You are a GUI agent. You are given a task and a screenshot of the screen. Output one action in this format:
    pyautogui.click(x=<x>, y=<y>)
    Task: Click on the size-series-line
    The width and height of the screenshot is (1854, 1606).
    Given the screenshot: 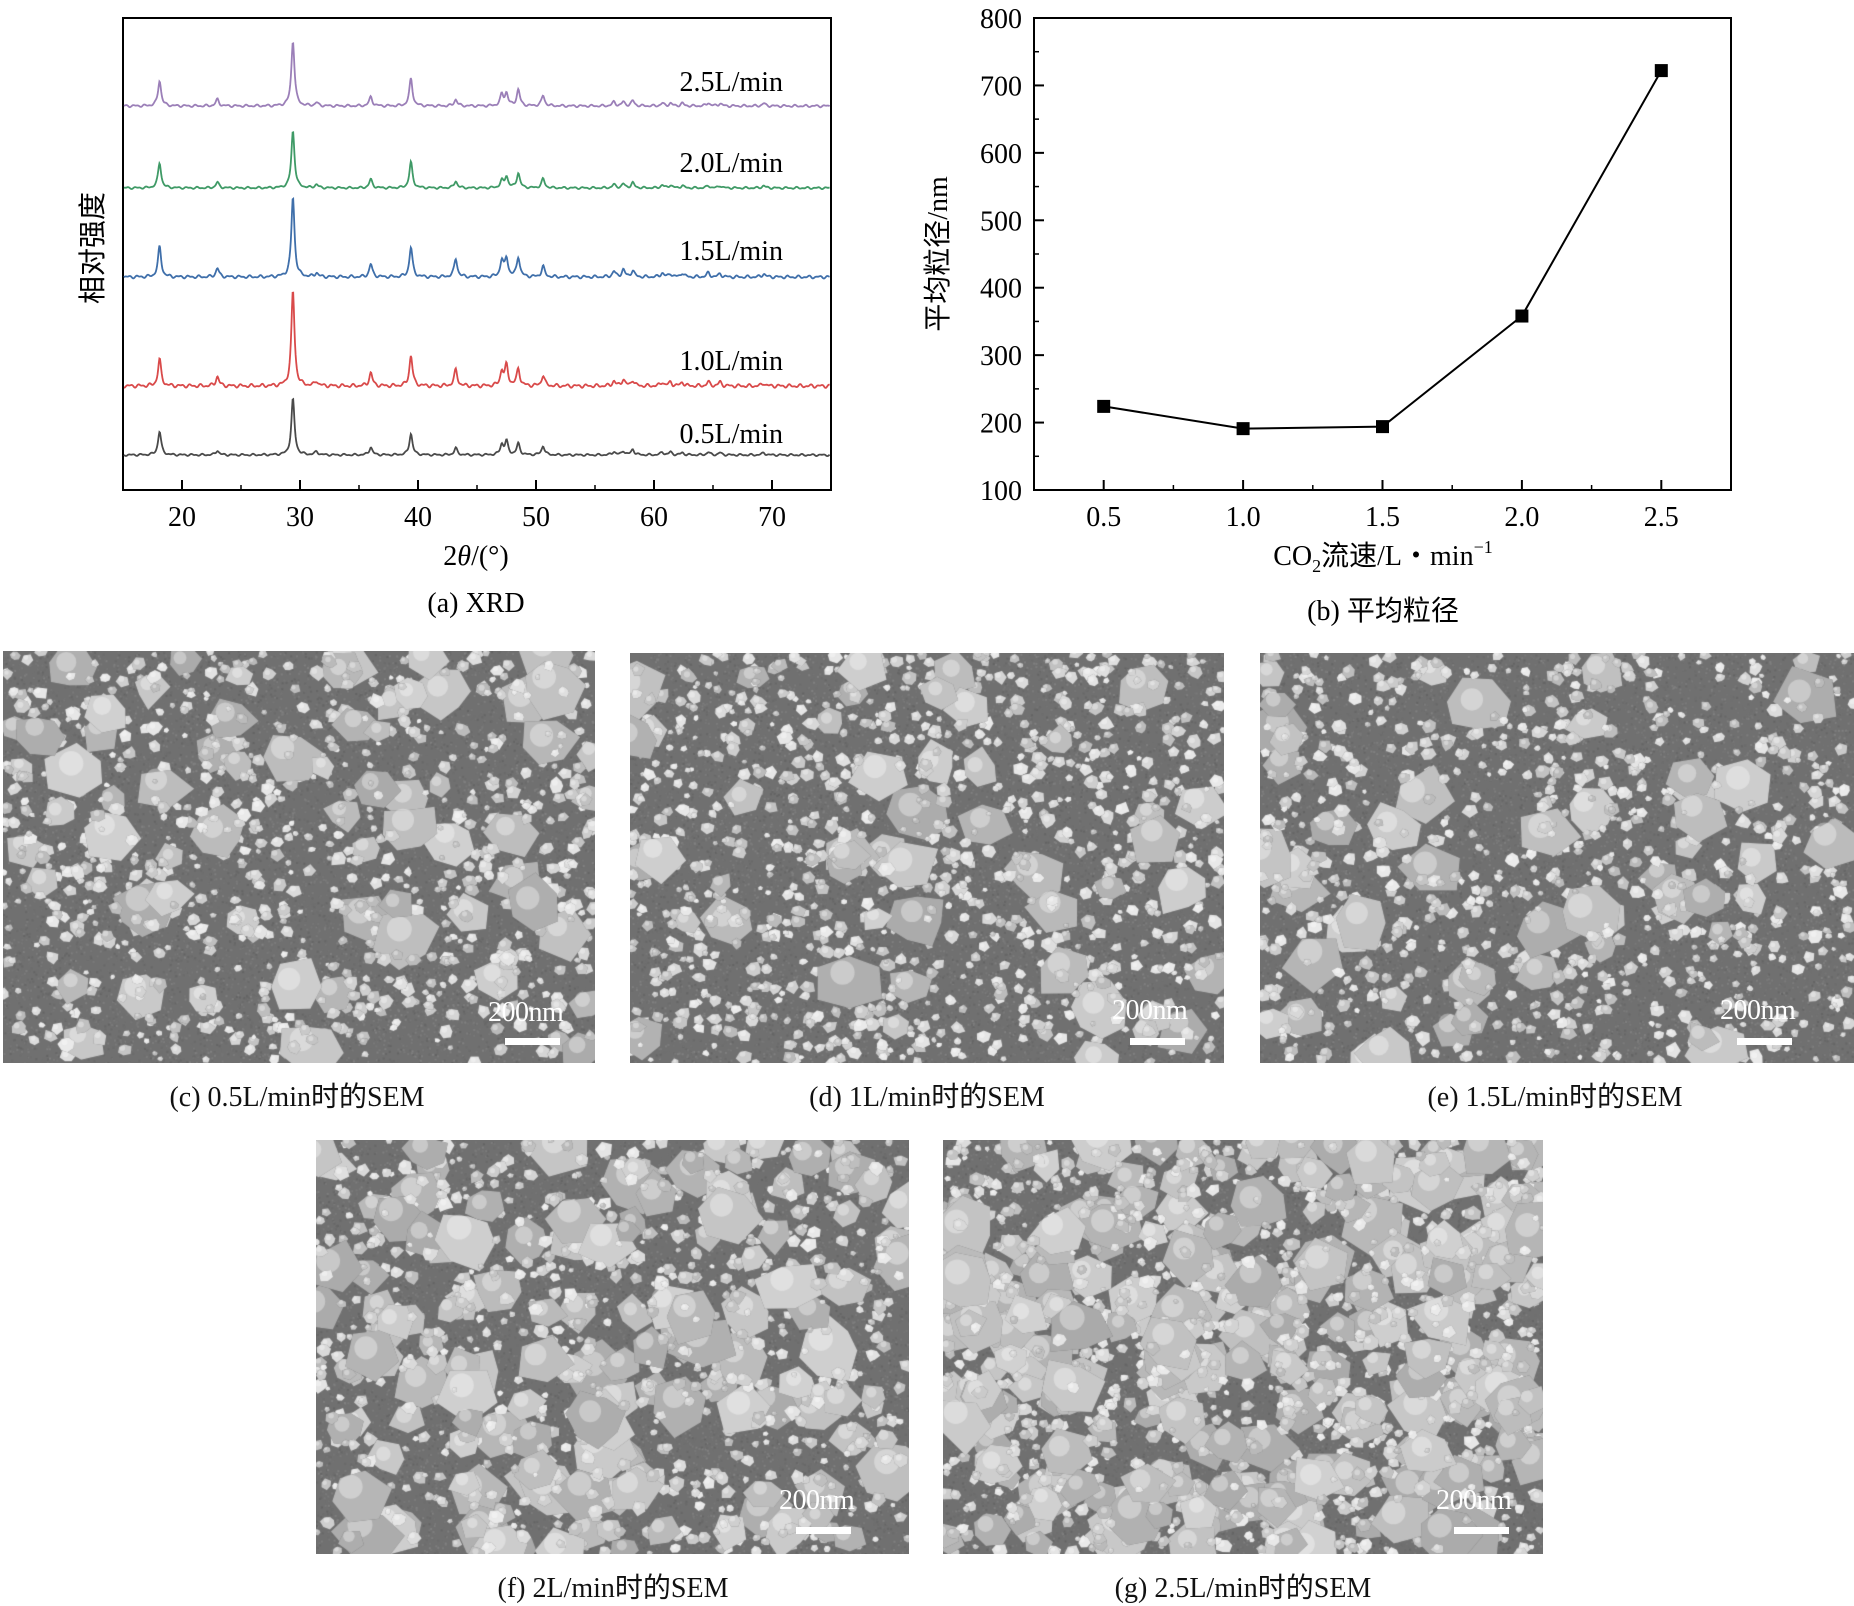 What is the action you would take?
    pyautogui.click(x=1383, y=250)
    